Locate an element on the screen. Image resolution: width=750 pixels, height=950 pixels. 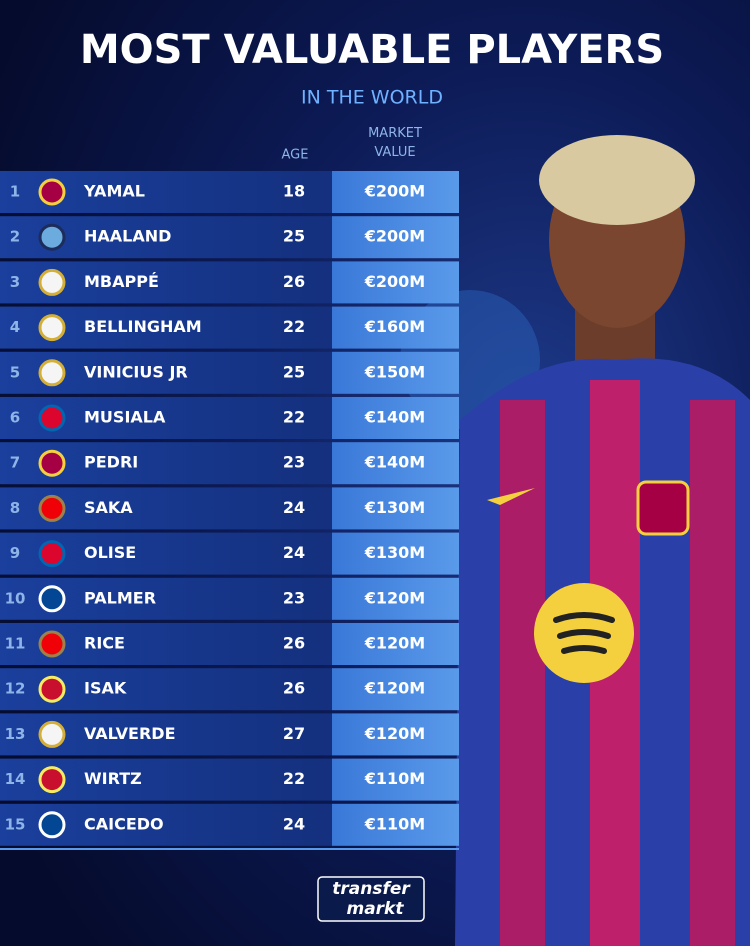
rank: 5 is located at coordinates (15, 372).